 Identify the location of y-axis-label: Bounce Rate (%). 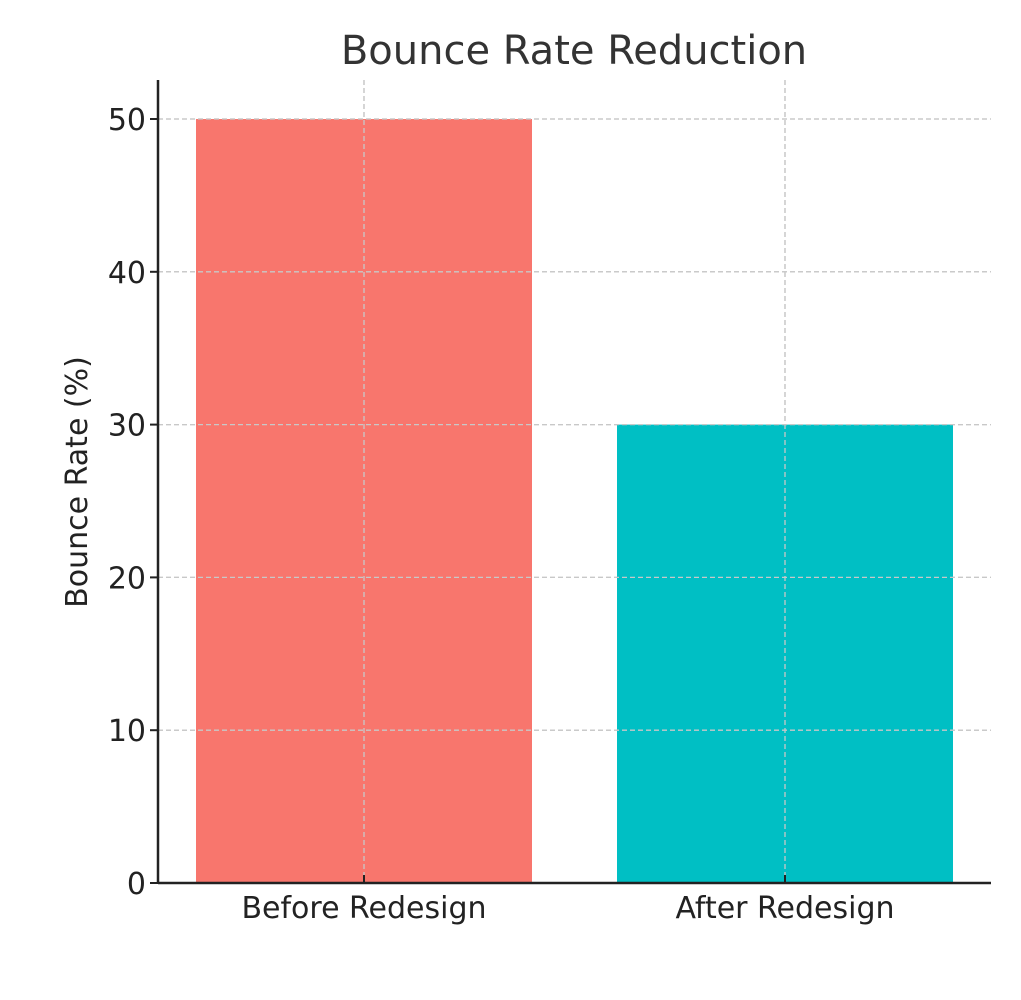
(77, 482).